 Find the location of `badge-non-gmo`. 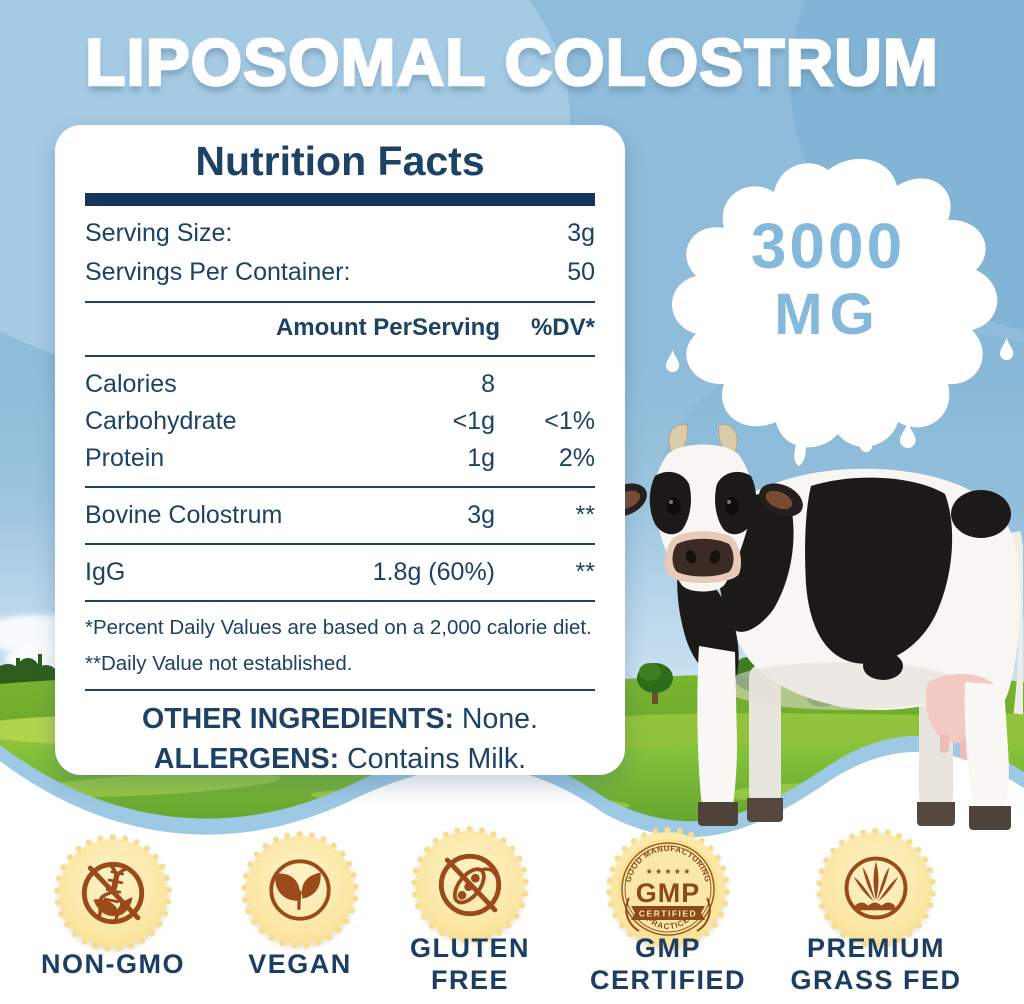

badge-non-gmo is located at coordinates (113, 893).